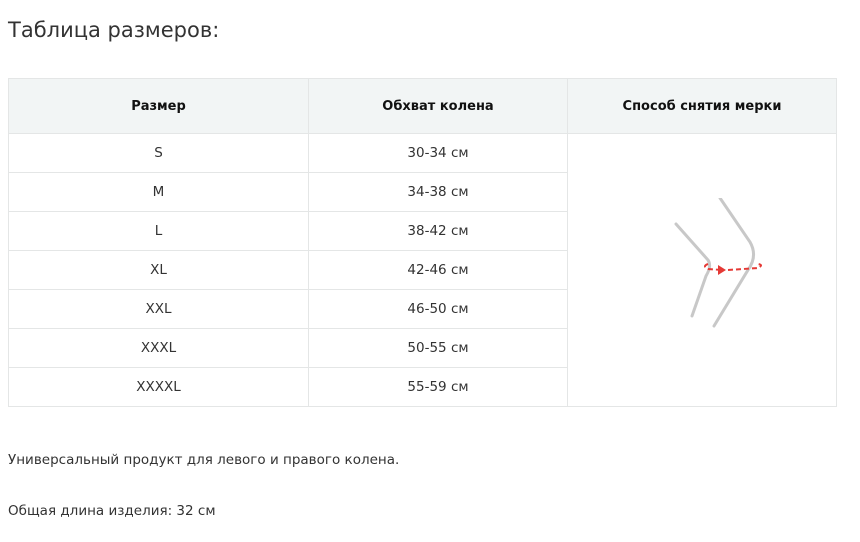  Describe the element at coordinates (158, 106) in the screenshot. I see `header-size: Размер` at that location.